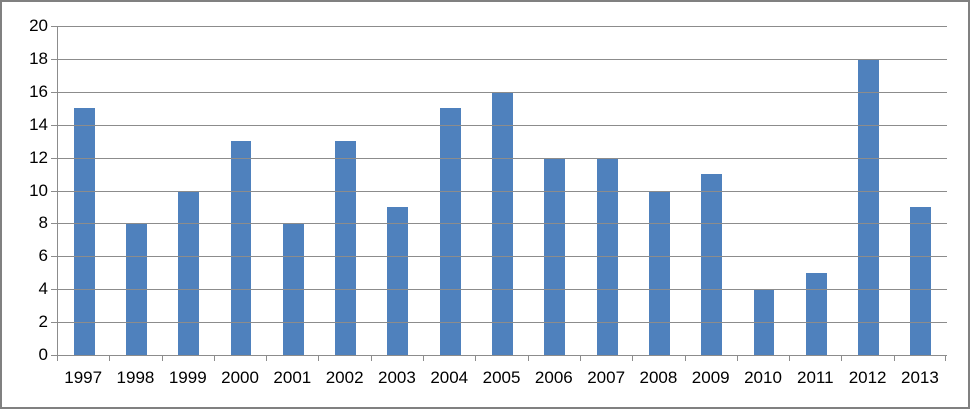 This screenshot has width=970, height=409. I want to click on bar-2009, so click(712, 264).